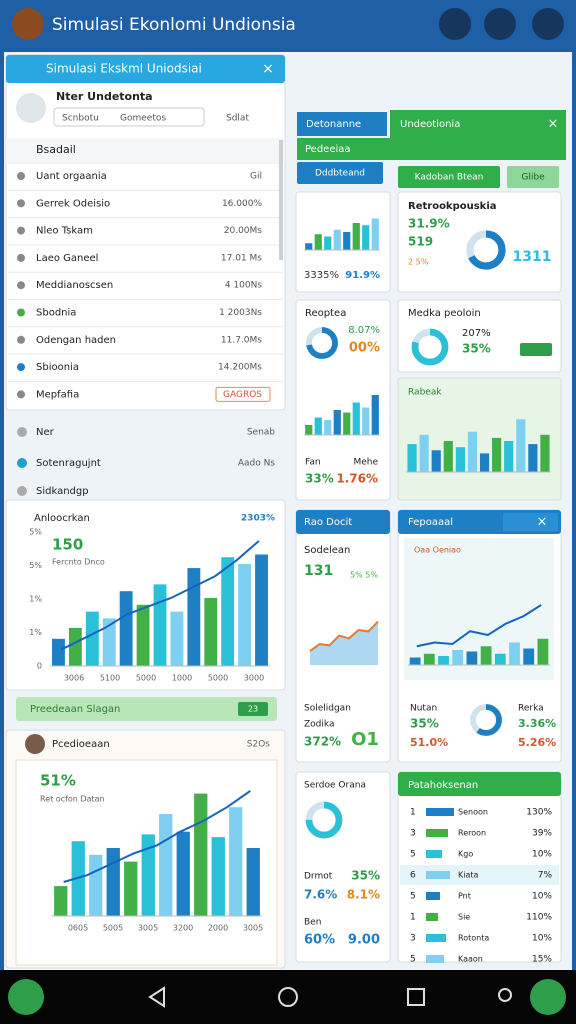  What do you see at coordinates (68, 463) in the screenshot?
I see `filter-label: Sotenragujnt` at bounding box center [68, 463].